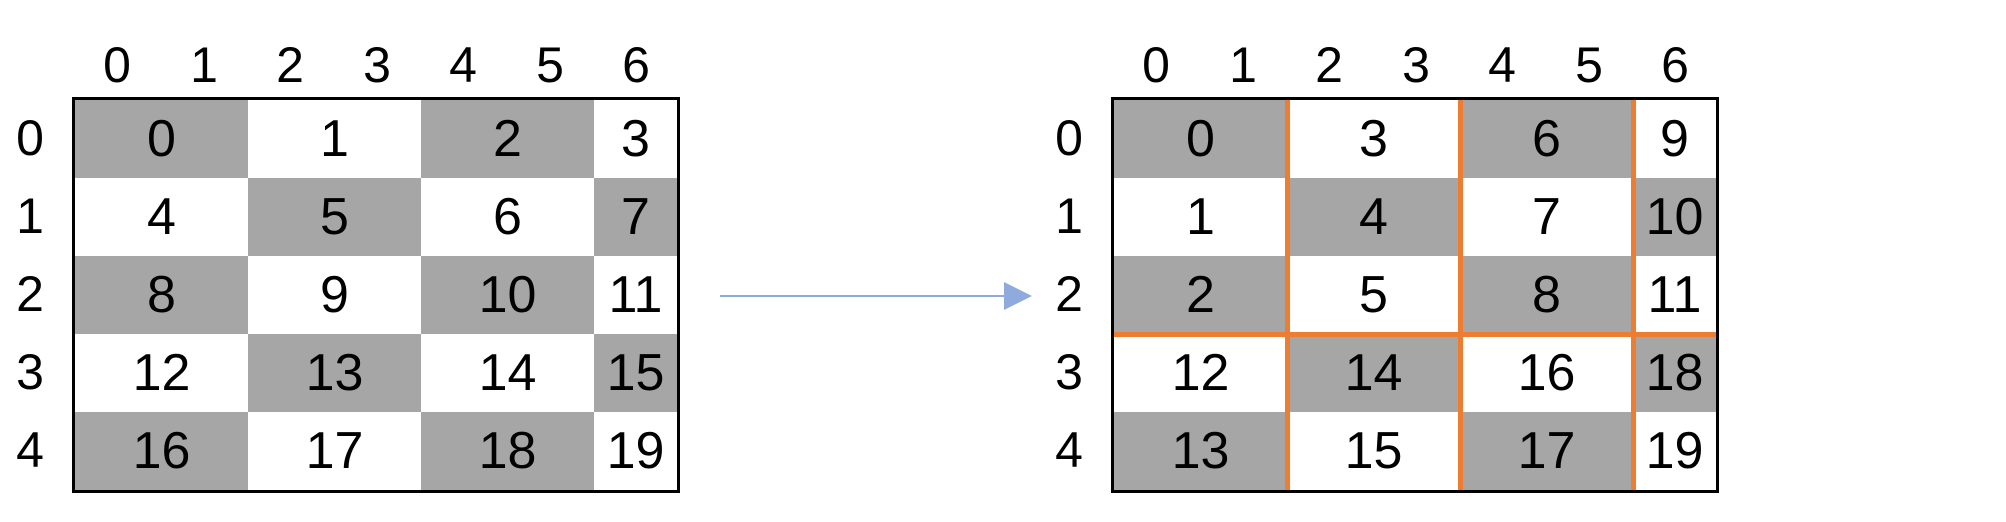 The image size is (2006, 522). What do you see at coordinates (1156, 65) in the screenshot?
I see `right-column-label: 0` at bounding box center [1156, 65].